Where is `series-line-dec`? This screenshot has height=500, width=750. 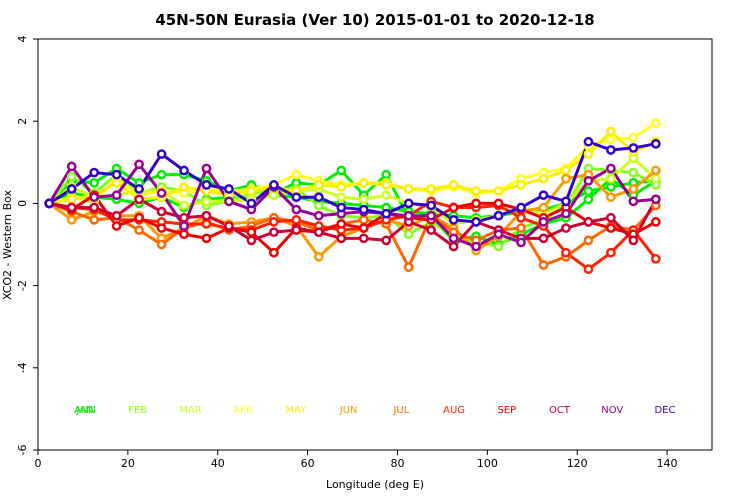
series-line-dec is located at coordinates (352, 182).